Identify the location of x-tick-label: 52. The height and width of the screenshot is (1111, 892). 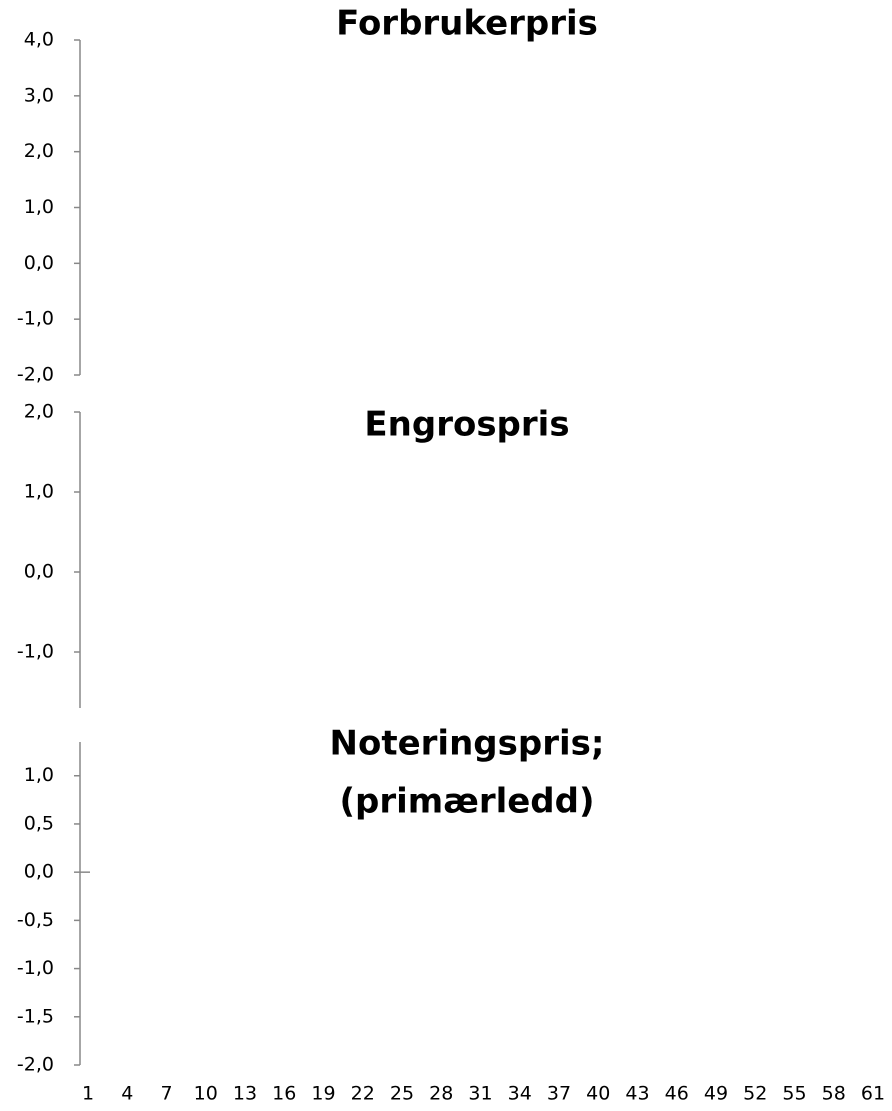
(755, 1094).